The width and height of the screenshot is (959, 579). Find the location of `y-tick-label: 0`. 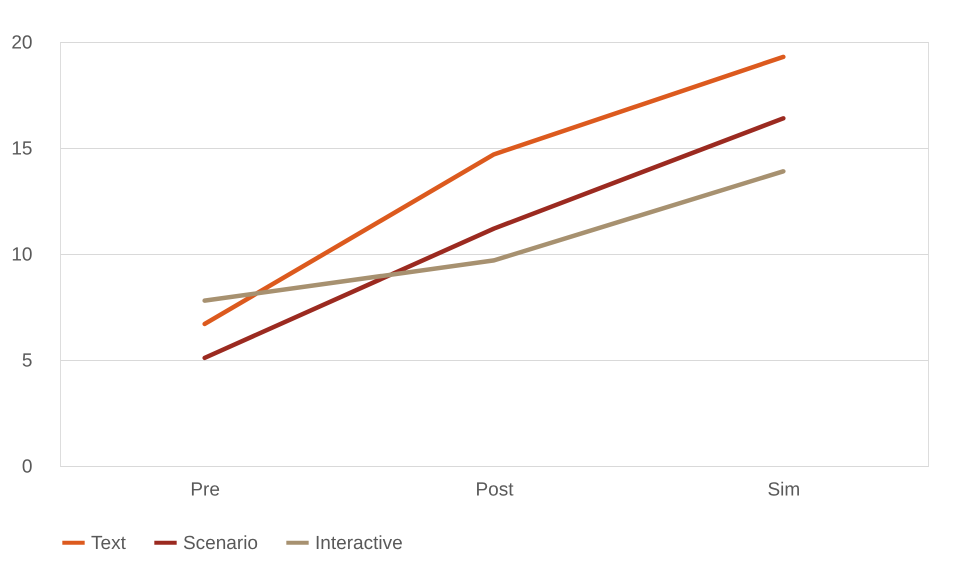

y-tick-label: 0 is located at coordinates (27, 467).